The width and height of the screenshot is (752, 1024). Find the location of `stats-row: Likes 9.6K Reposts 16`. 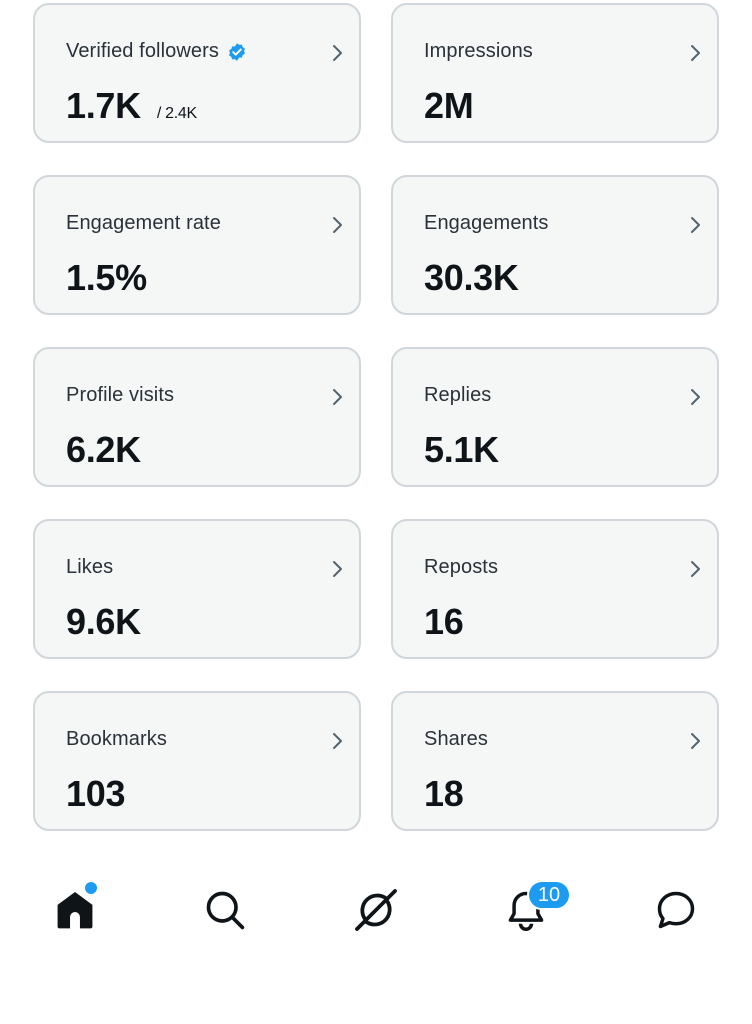

stats-row: Likes 9.6K Reposts 16 is located at coordinates (376, 589).